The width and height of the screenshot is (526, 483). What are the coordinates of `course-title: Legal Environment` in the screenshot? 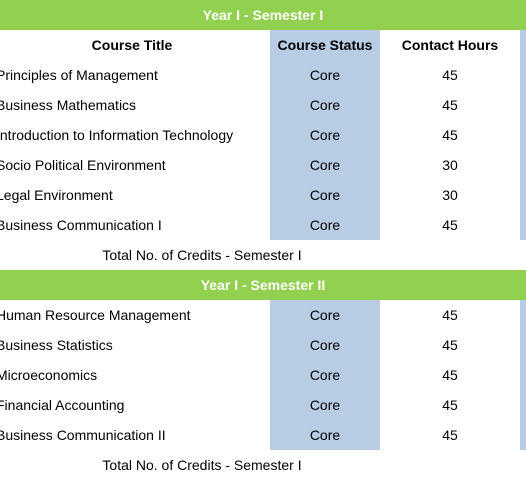 It's located at (56, 195).